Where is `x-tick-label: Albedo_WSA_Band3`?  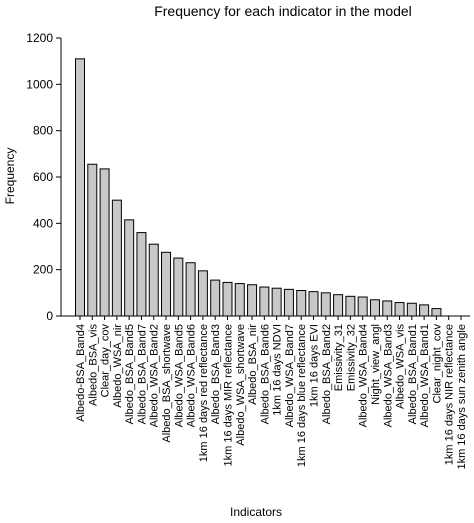 x-tick-label: Albedo_WSA_Band3 is located at coordinates (388, 375).